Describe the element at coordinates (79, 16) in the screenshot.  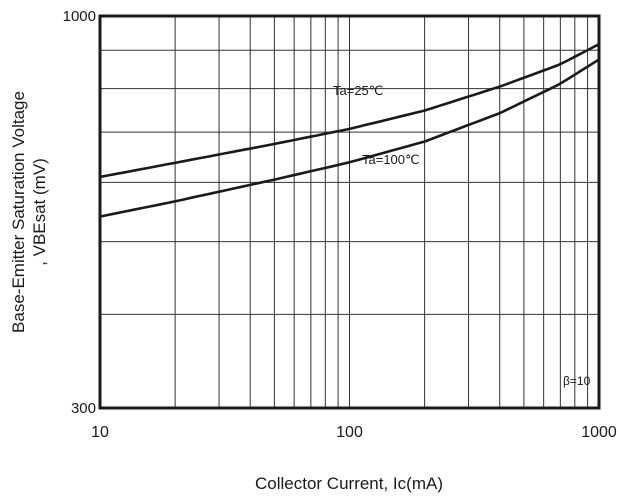
I see `y-tick-label: 1000` at that location.